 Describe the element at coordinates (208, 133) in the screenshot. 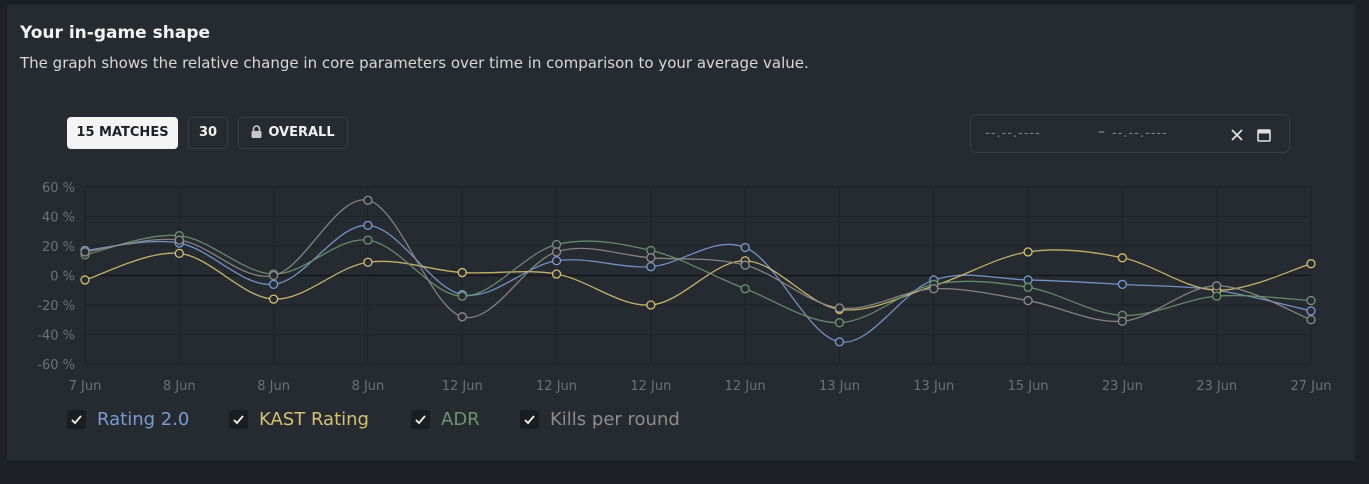

I see `filter-30-matches-button: 30` at that location.